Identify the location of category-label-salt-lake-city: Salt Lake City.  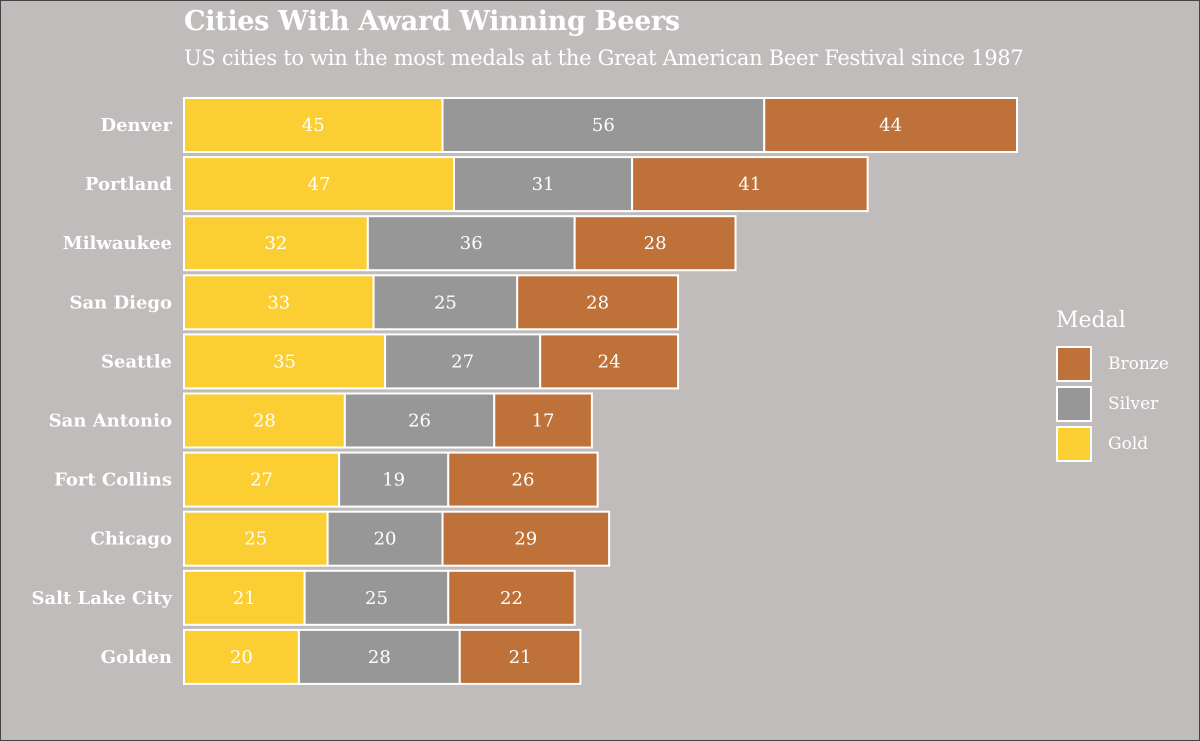
(101, 598).